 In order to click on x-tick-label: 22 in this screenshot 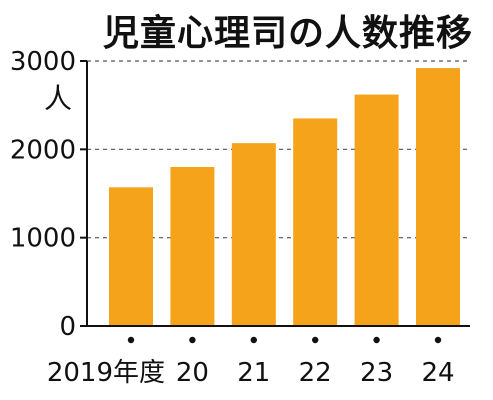, I will do `click(315, 373)`.